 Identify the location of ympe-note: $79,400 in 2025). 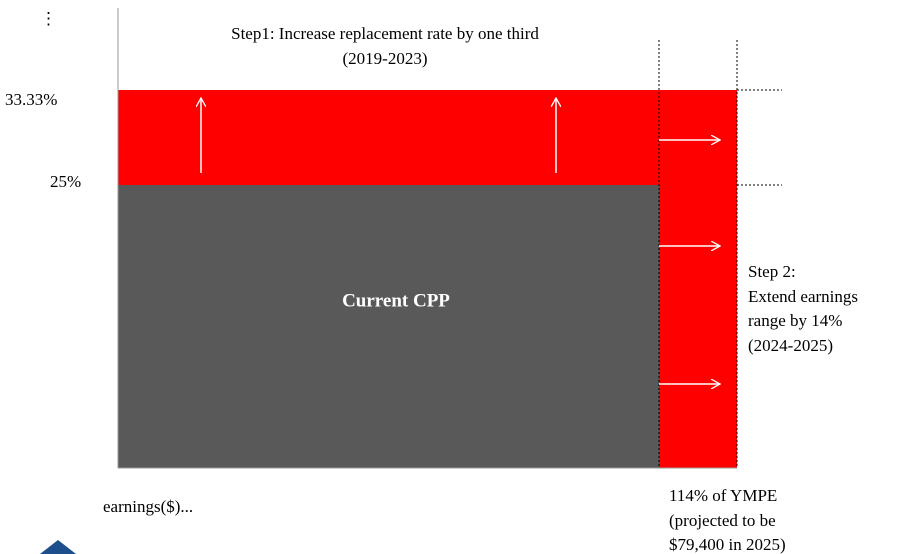
(727, 544).